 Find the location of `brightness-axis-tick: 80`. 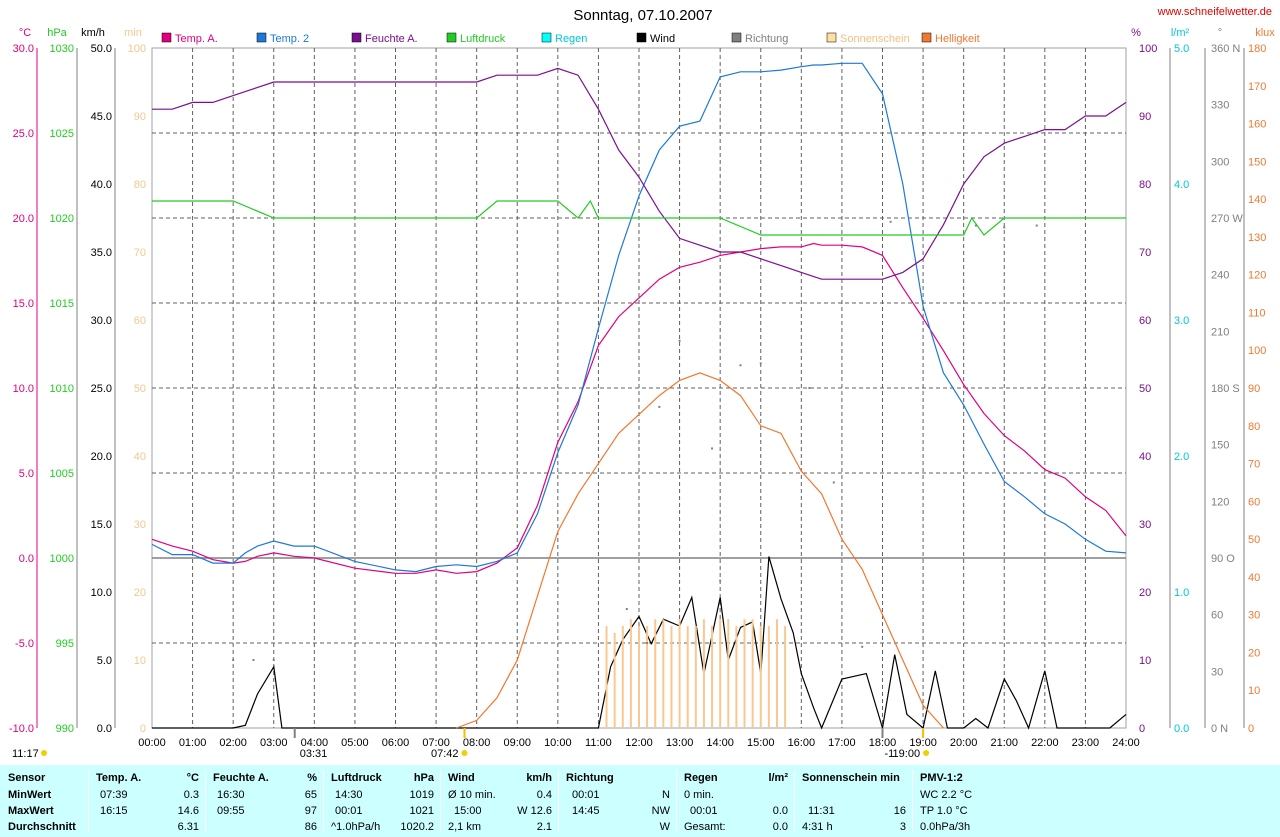

brightness-axis-tick: 80 is located at coordinates (1254, 427).